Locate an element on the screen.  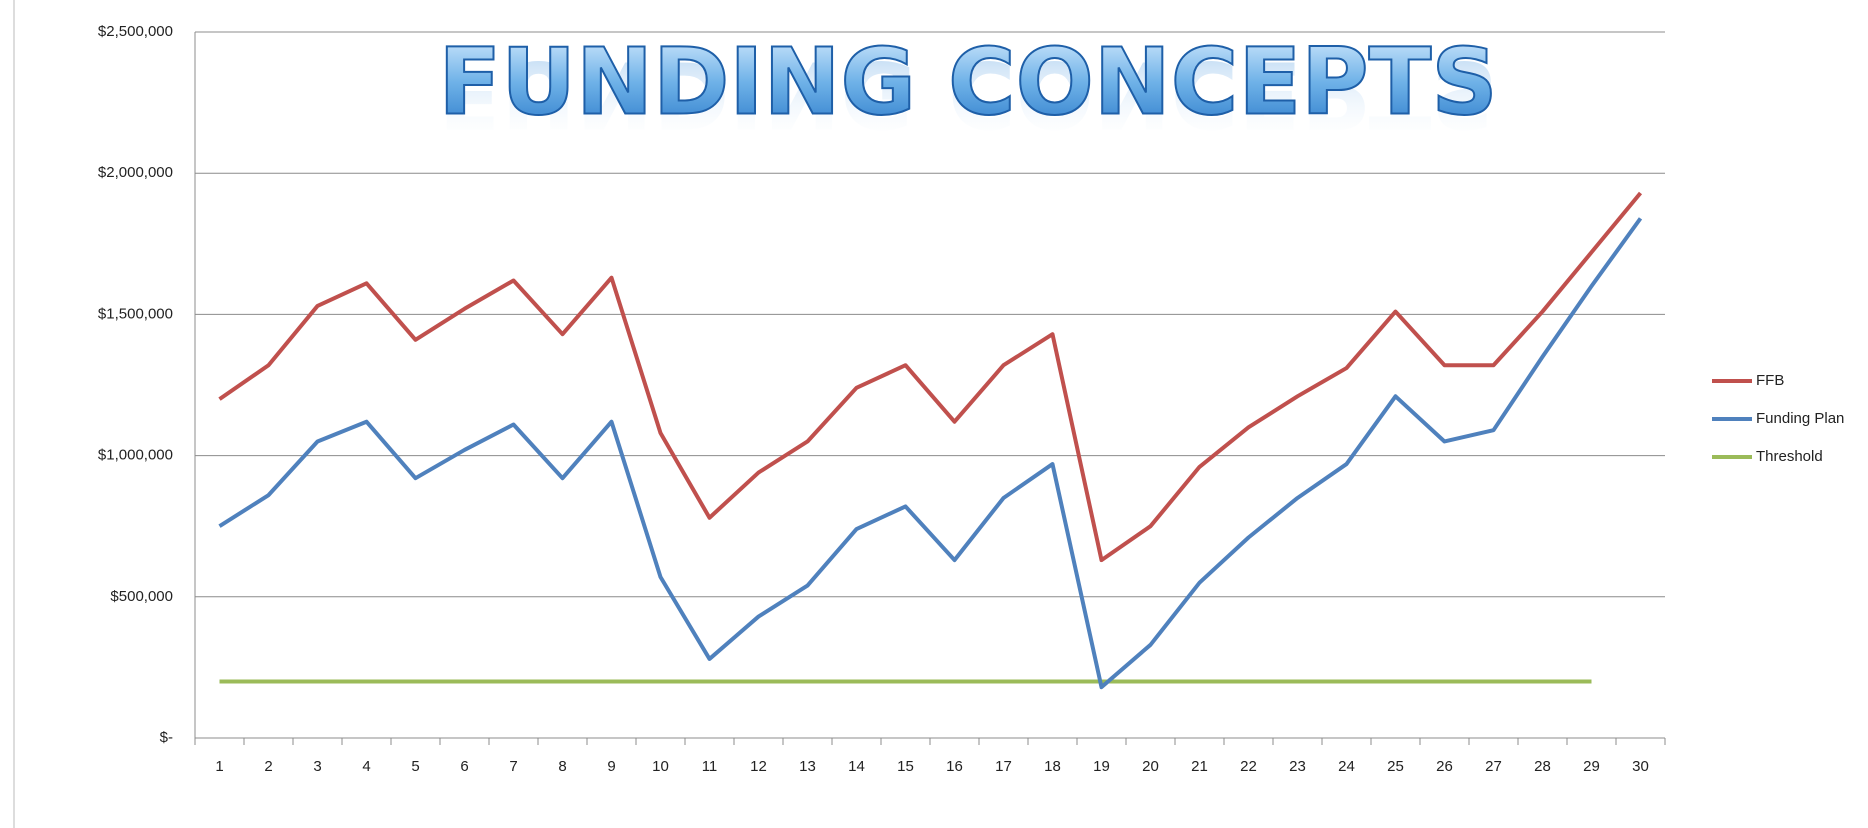
x-tick-label: 18 is located at coordinates (1052, 766).